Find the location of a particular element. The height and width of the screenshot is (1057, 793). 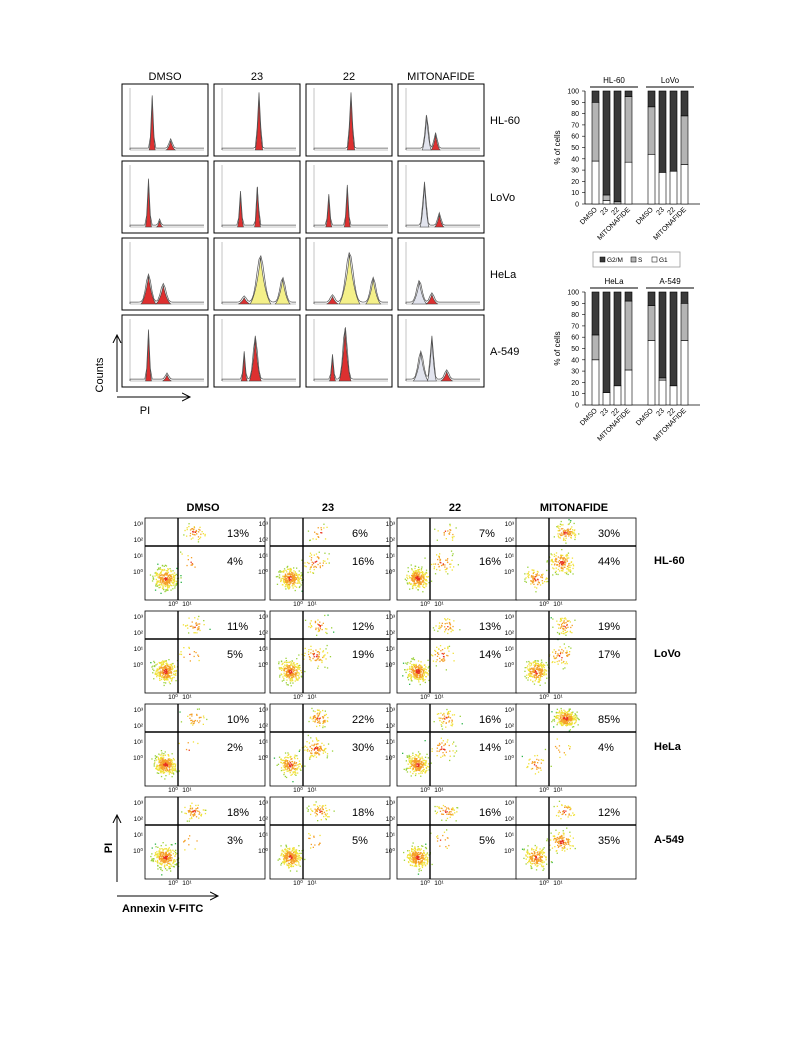

legend-label: S is located at coordinates (640, 260).